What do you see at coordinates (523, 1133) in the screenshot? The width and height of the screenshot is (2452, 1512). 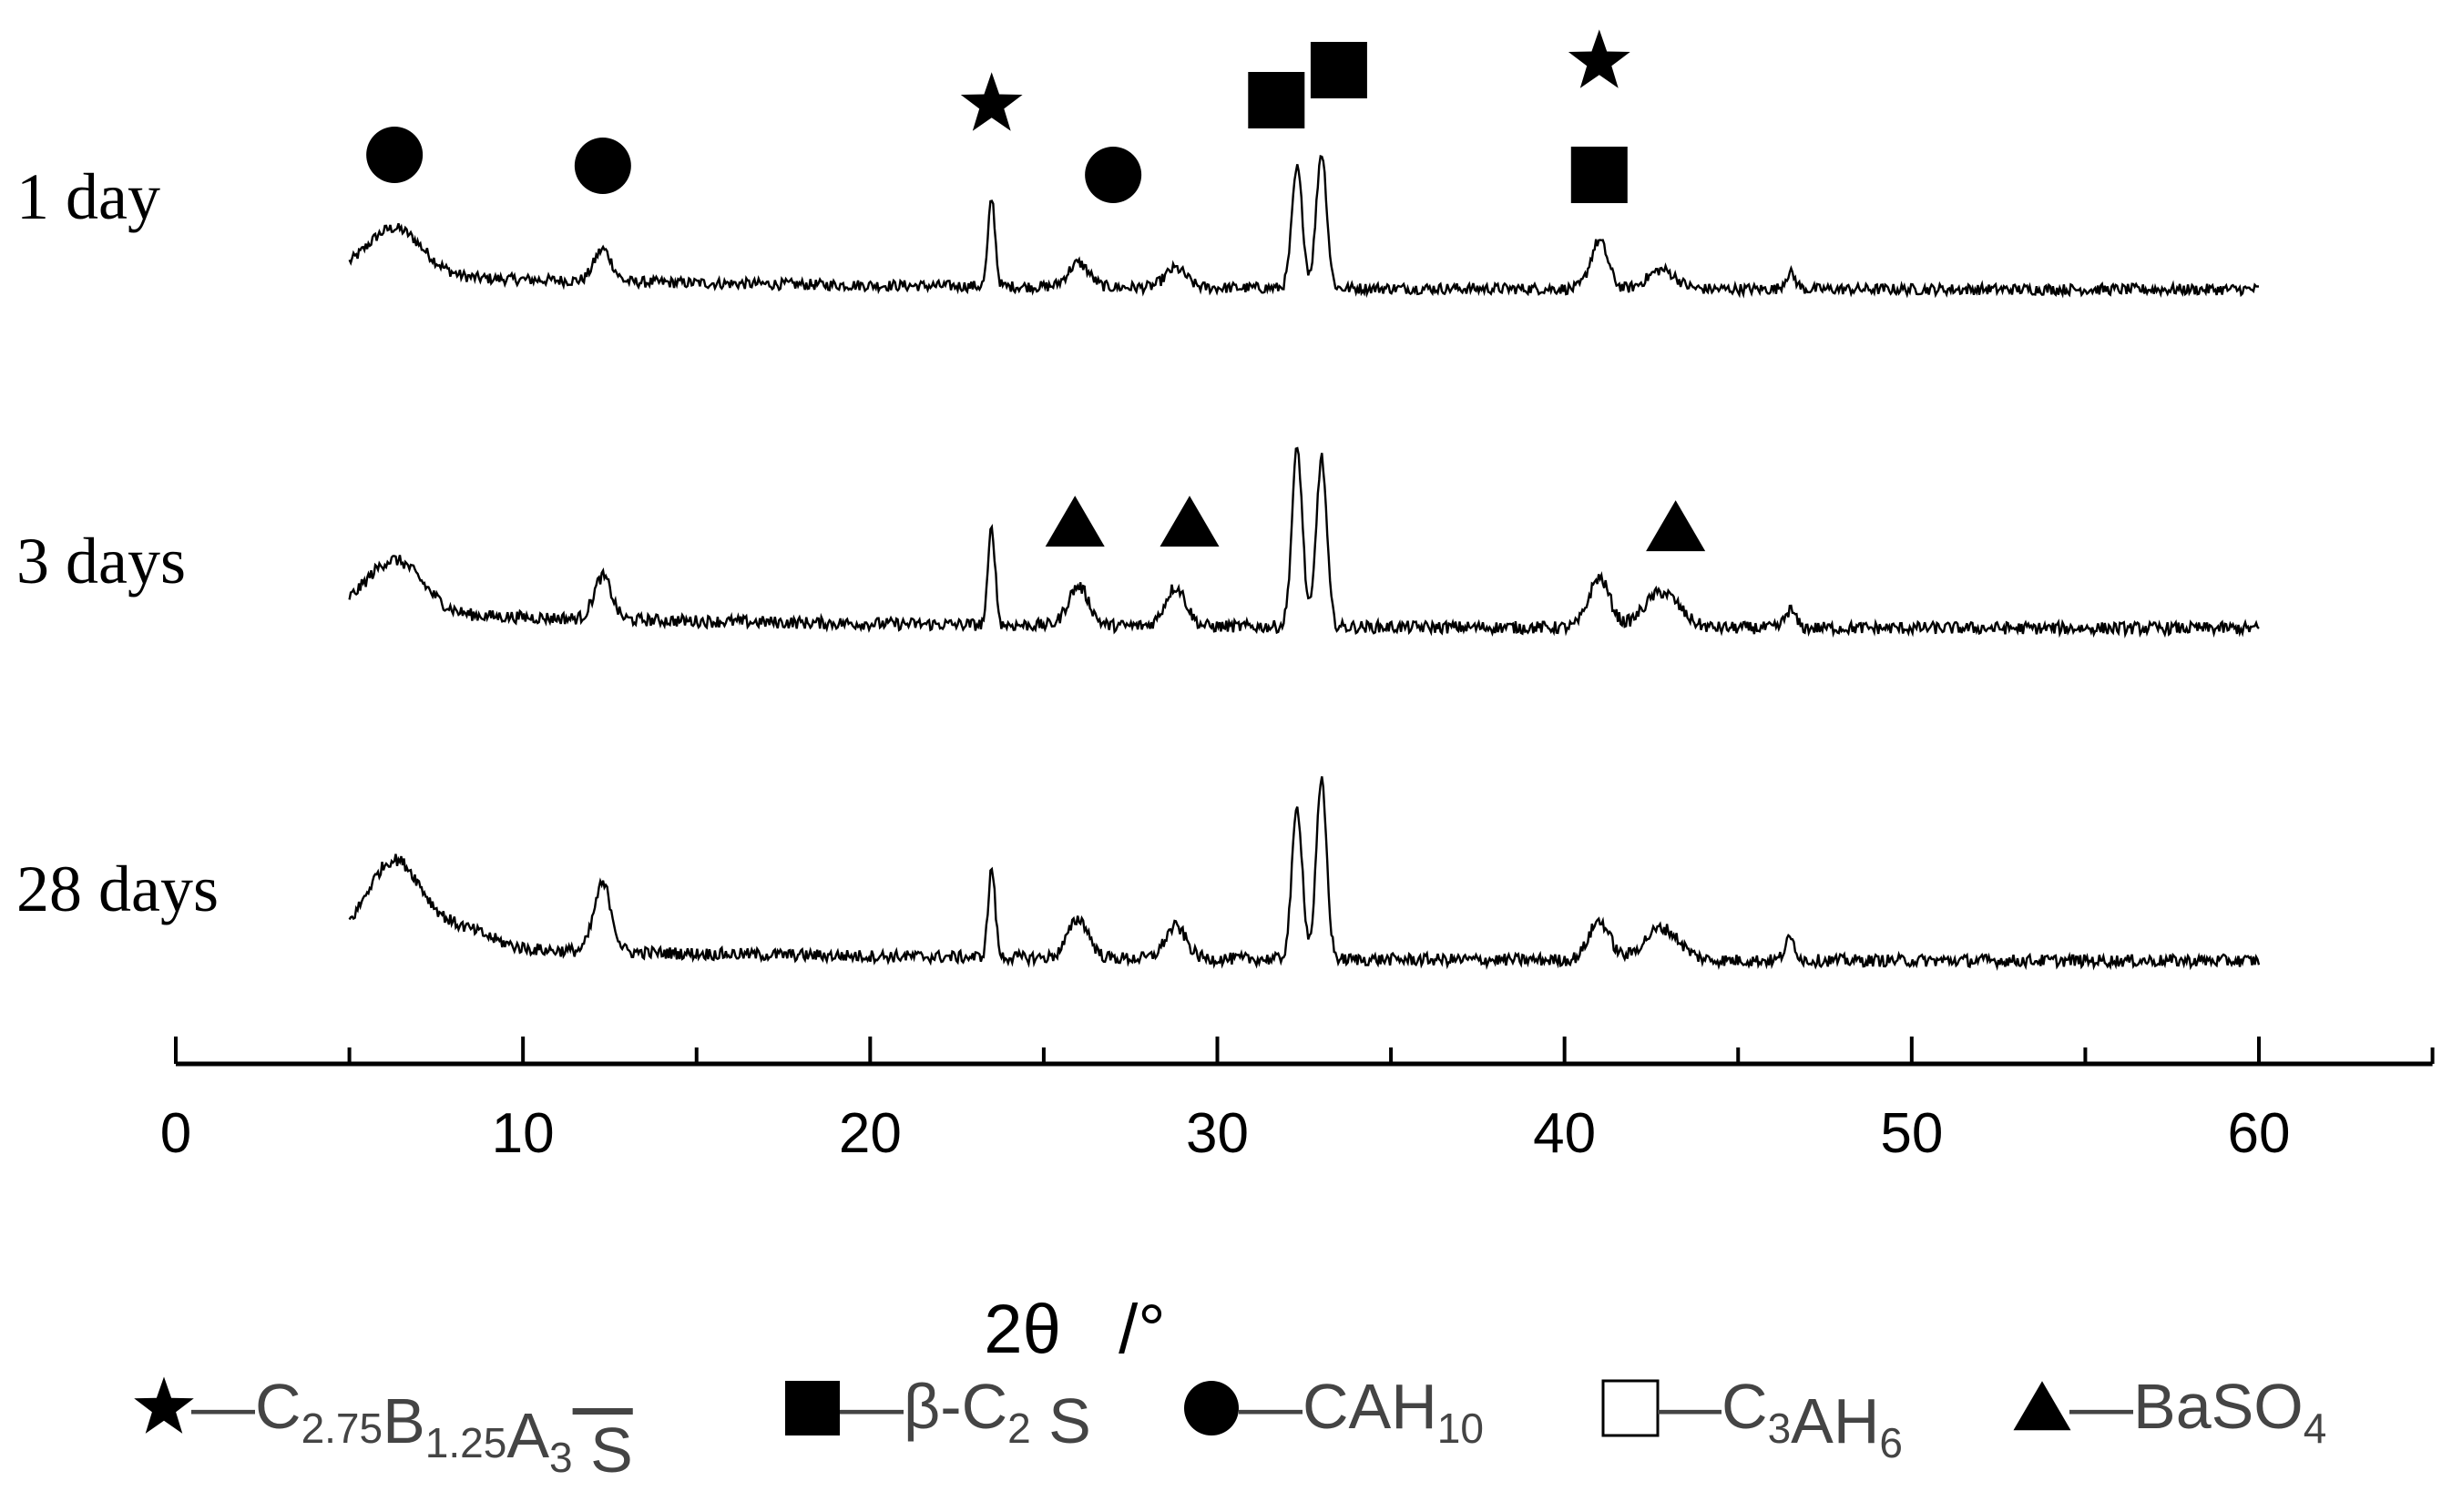 I see `x-tick-label: 10` at bounding box center [523, 1133].